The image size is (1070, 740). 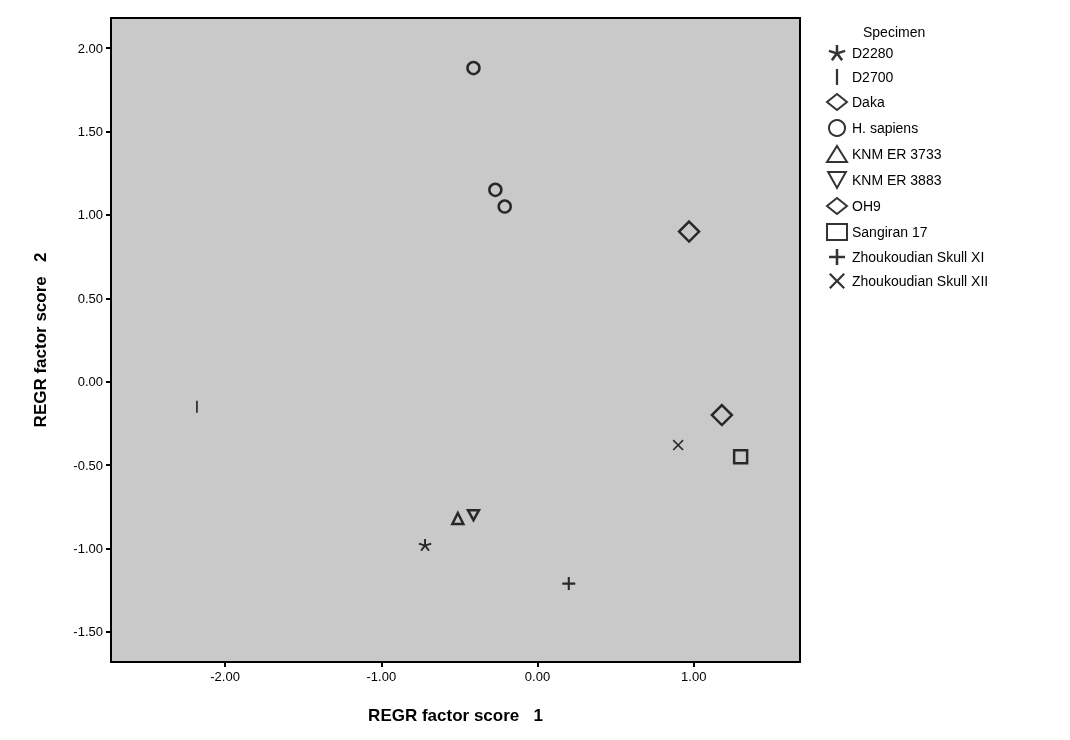 What do you see at coordinates (90, 131) in the screenshot?
I see `y-tick-label: 1.50` at bounding box center [90, 131].